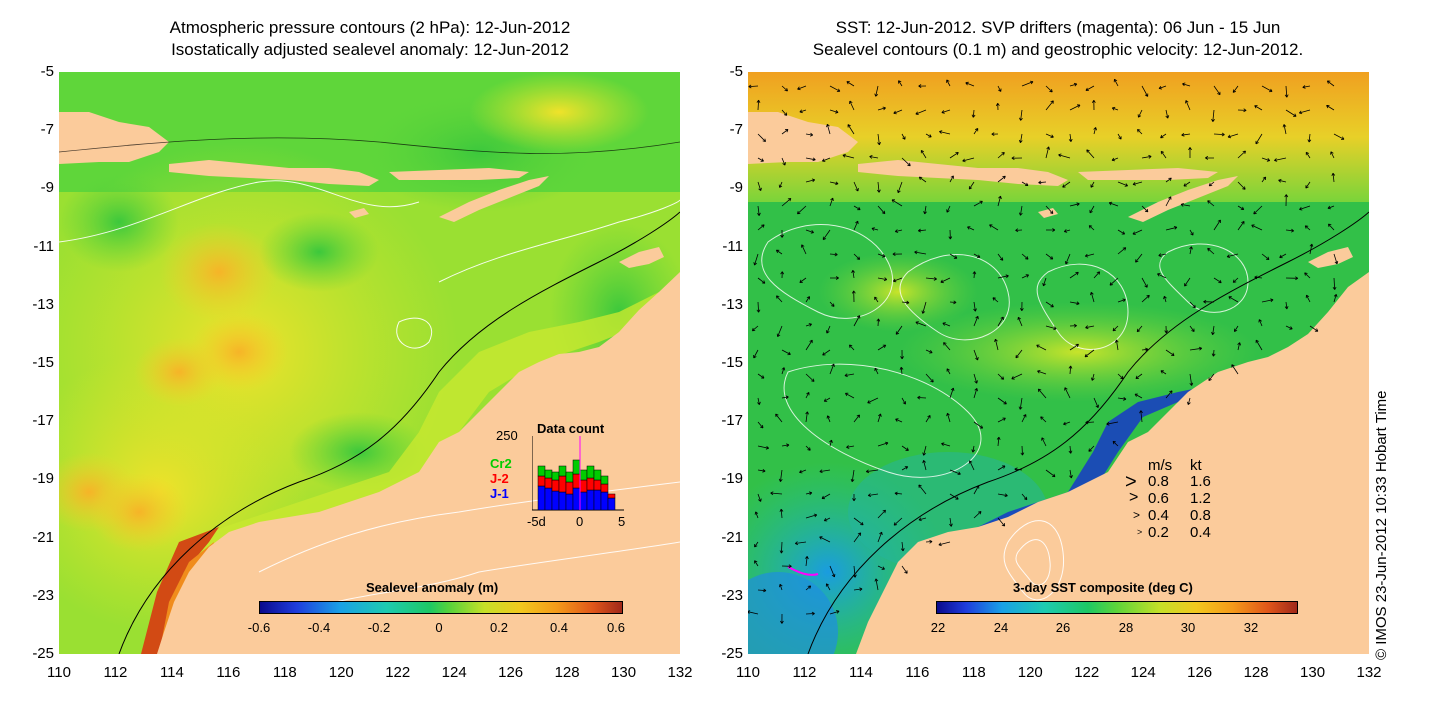 This screenshot has height=720, width=1440. What do you see at coordinates (1137, 515) in the screenshot?
I see `key-arrow-icon: >` at bounding box center [1137, 515].